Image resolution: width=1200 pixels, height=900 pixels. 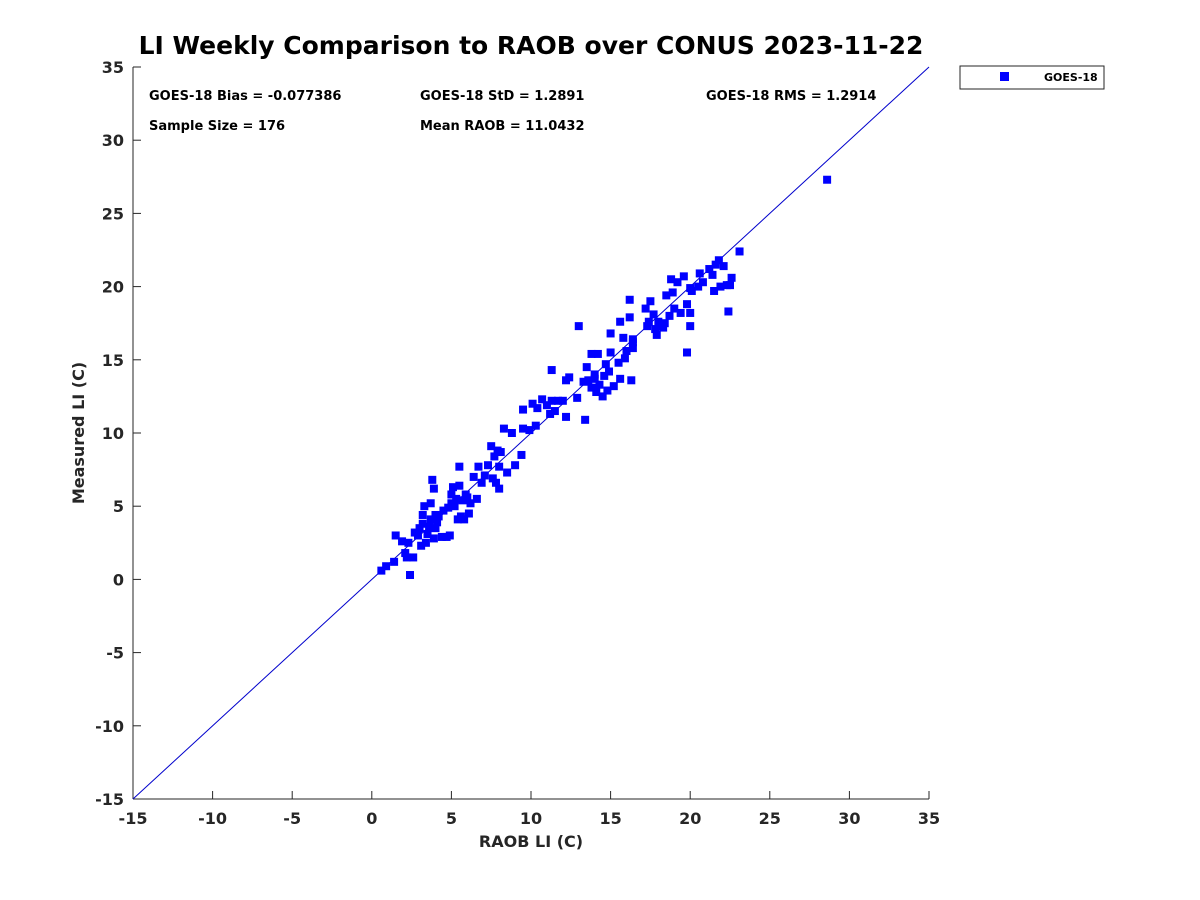 What do you see at coordinates (531, 841) in the screenshot?
I see `x-axis-label: RAOB LI (C)` at bounding box center [531, 841].